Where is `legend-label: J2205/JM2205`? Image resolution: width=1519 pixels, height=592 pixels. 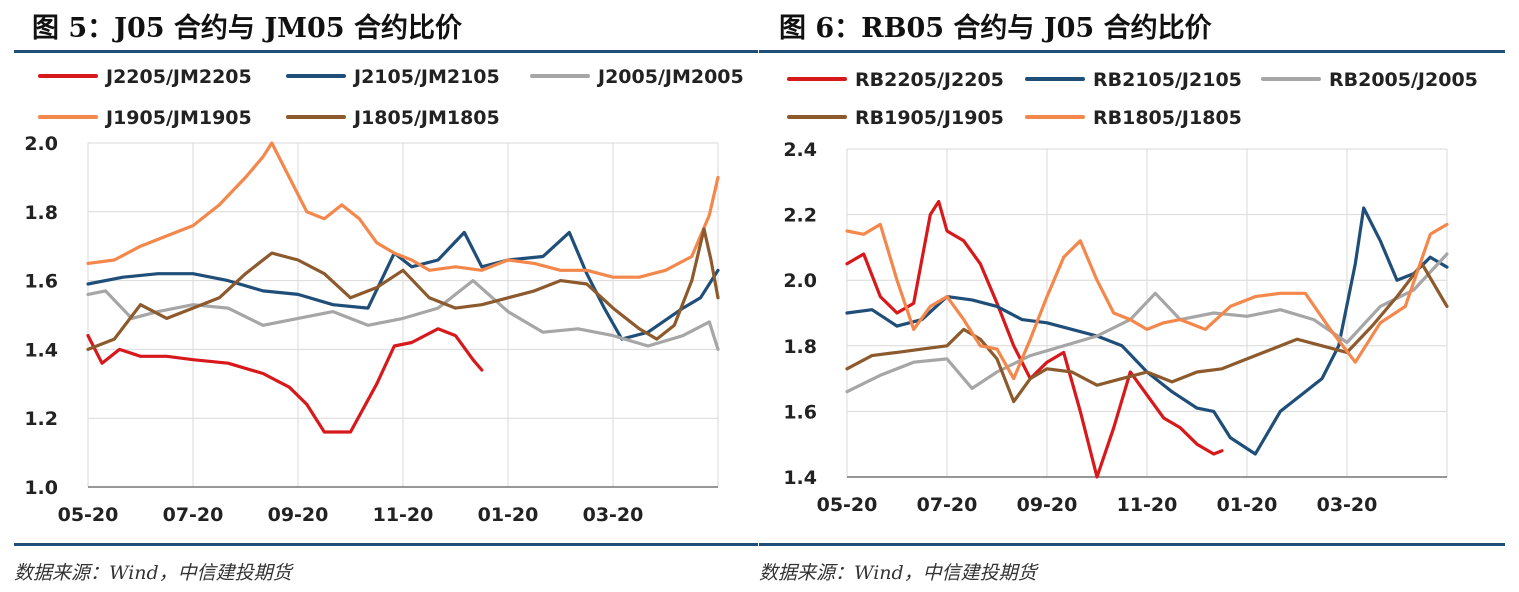 legend-label: J2205/JM2205 is located at coordinates (178, 77).